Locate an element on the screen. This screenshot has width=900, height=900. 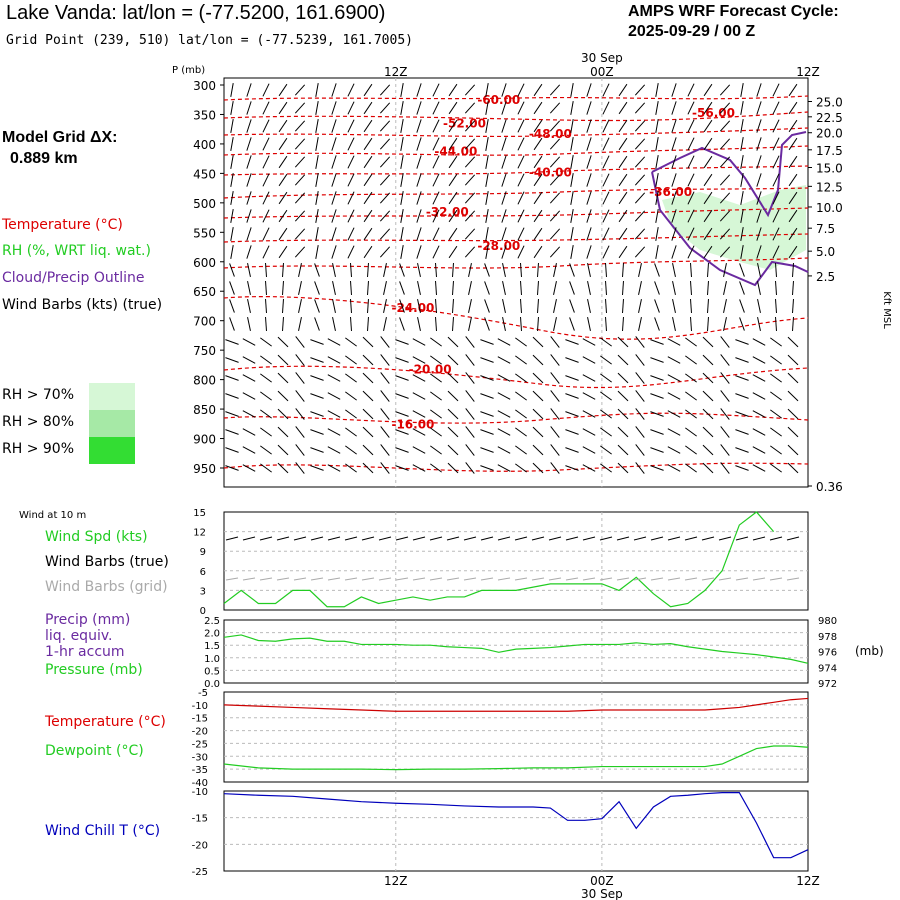
time-tick-top-2: 12Z is located at coordinates (808, 72).